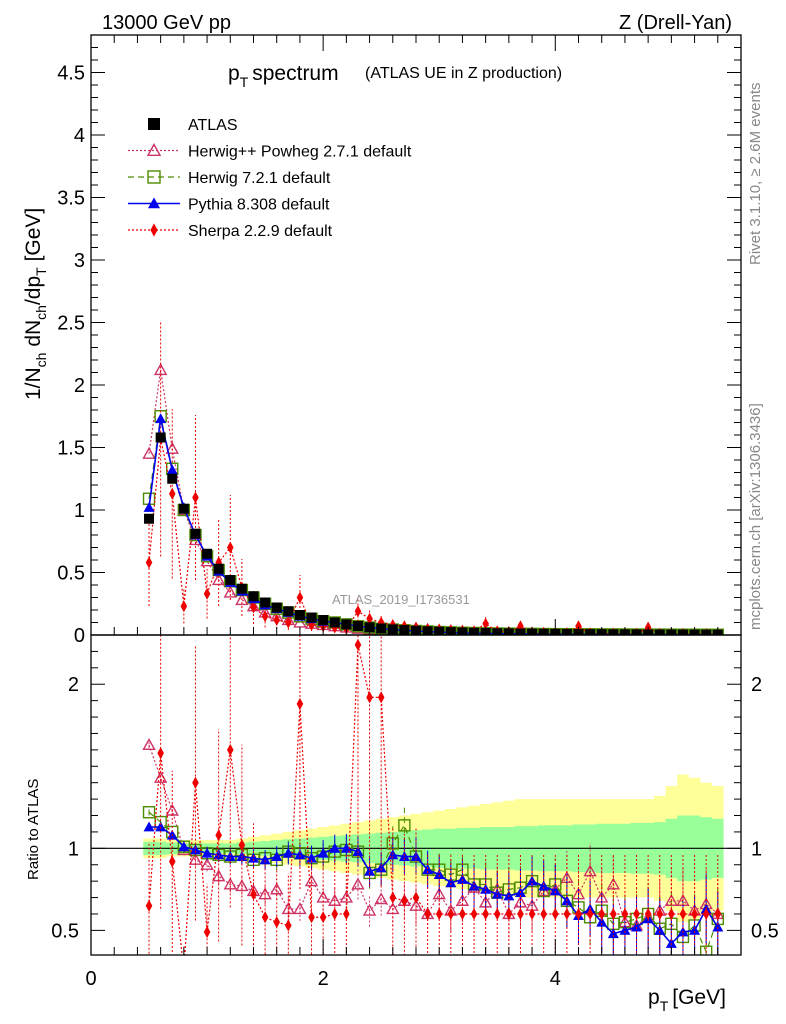 The height and width of the screenshot is (1024, 786). What do you see at coordinates (65, 931) in the screenshot?
I see `ratio-tick-label: 0.5` at bounding box center [65, 931].